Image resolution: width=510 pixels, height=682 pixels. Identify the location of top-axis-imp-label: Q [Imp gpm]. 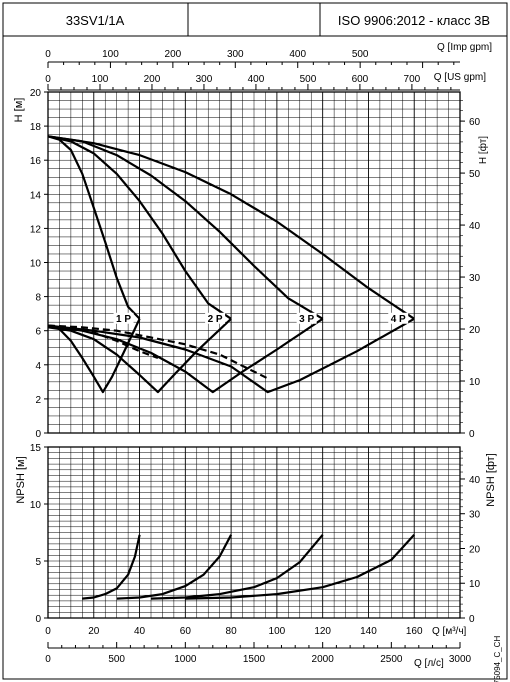
(464, 47).